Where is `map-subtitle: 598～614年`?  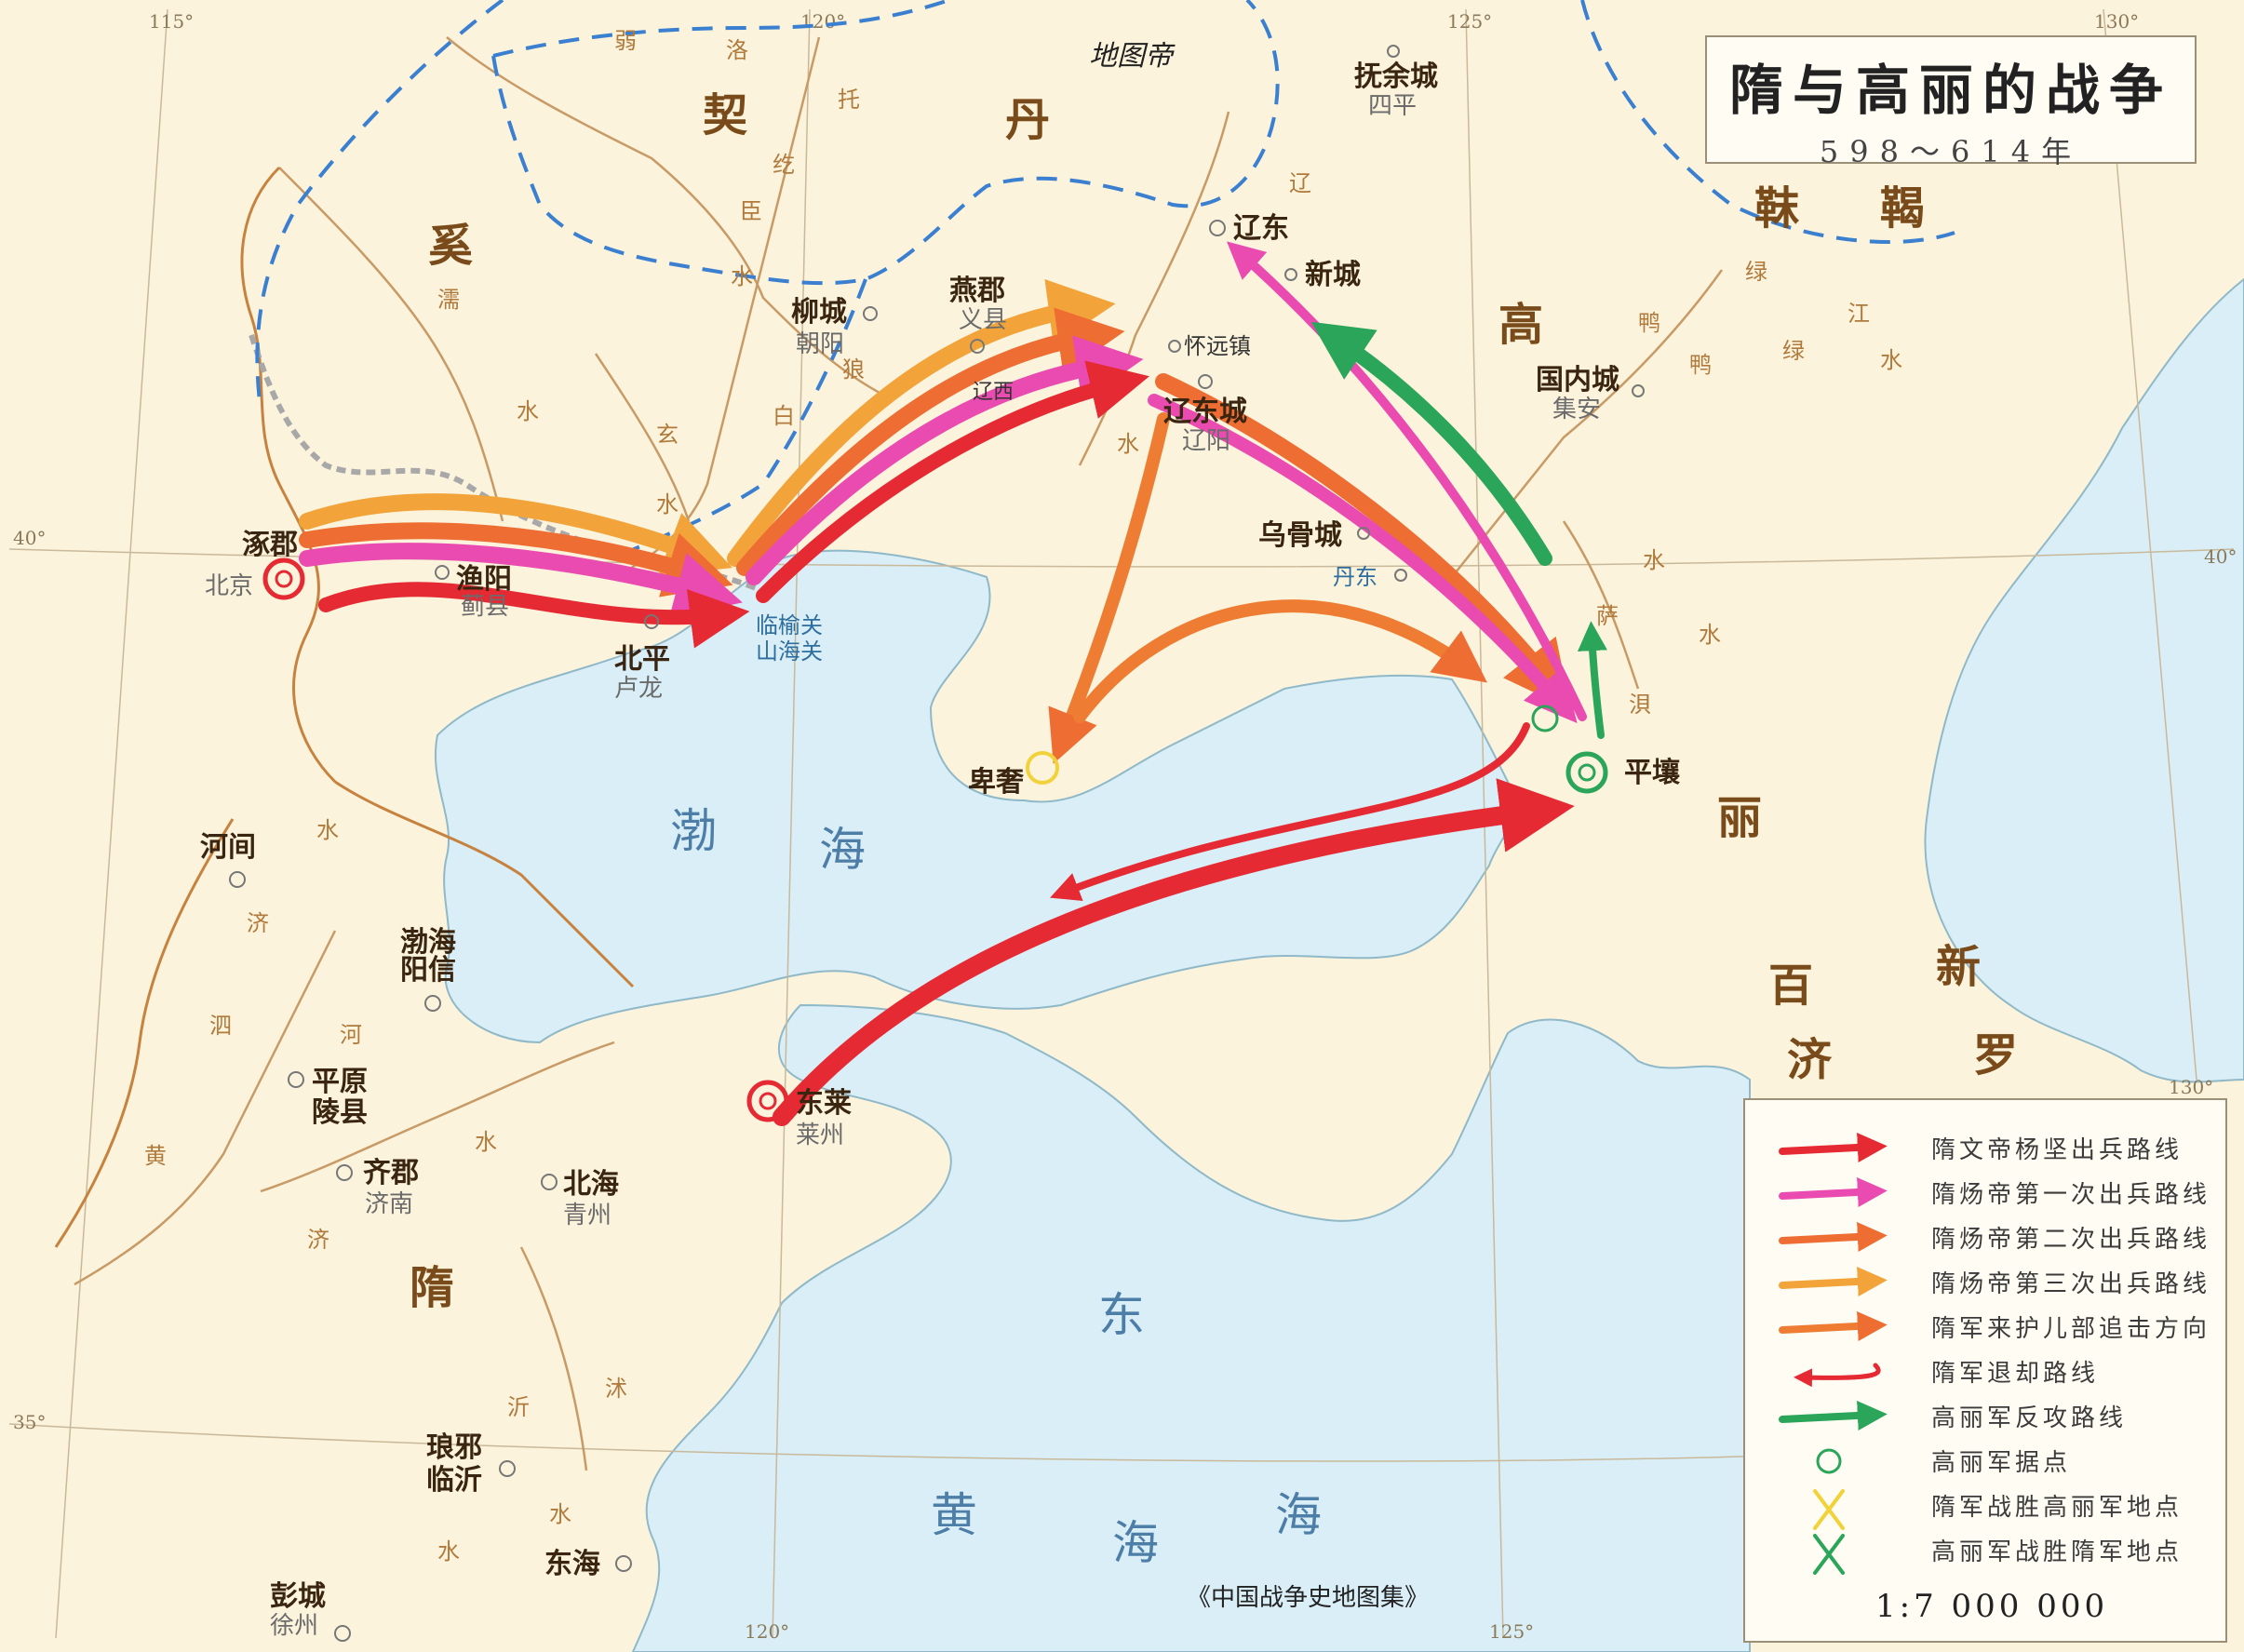
map-subtitle: 598～614年 is located at coordinates (1951, 152).